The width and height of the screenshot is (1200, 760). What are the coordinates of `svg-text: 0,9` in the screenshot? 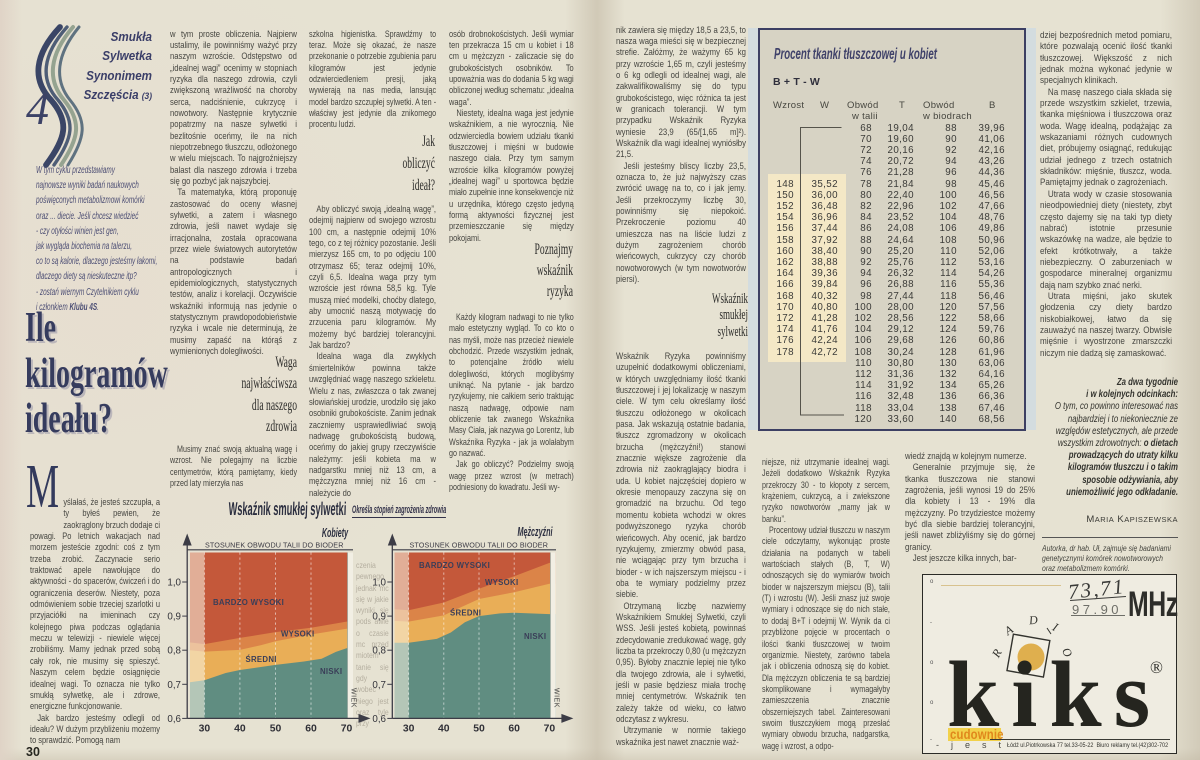 It's located at (174, 617).